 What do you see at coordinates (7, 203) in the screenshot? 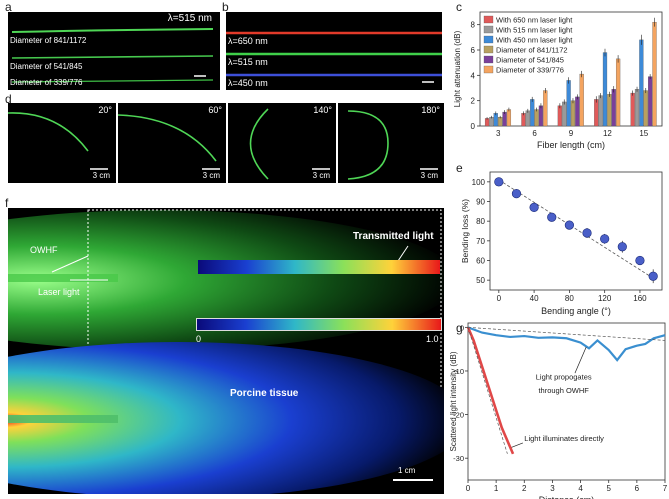
I see `panel-f-letter: f` at bounding box center [7, 203].